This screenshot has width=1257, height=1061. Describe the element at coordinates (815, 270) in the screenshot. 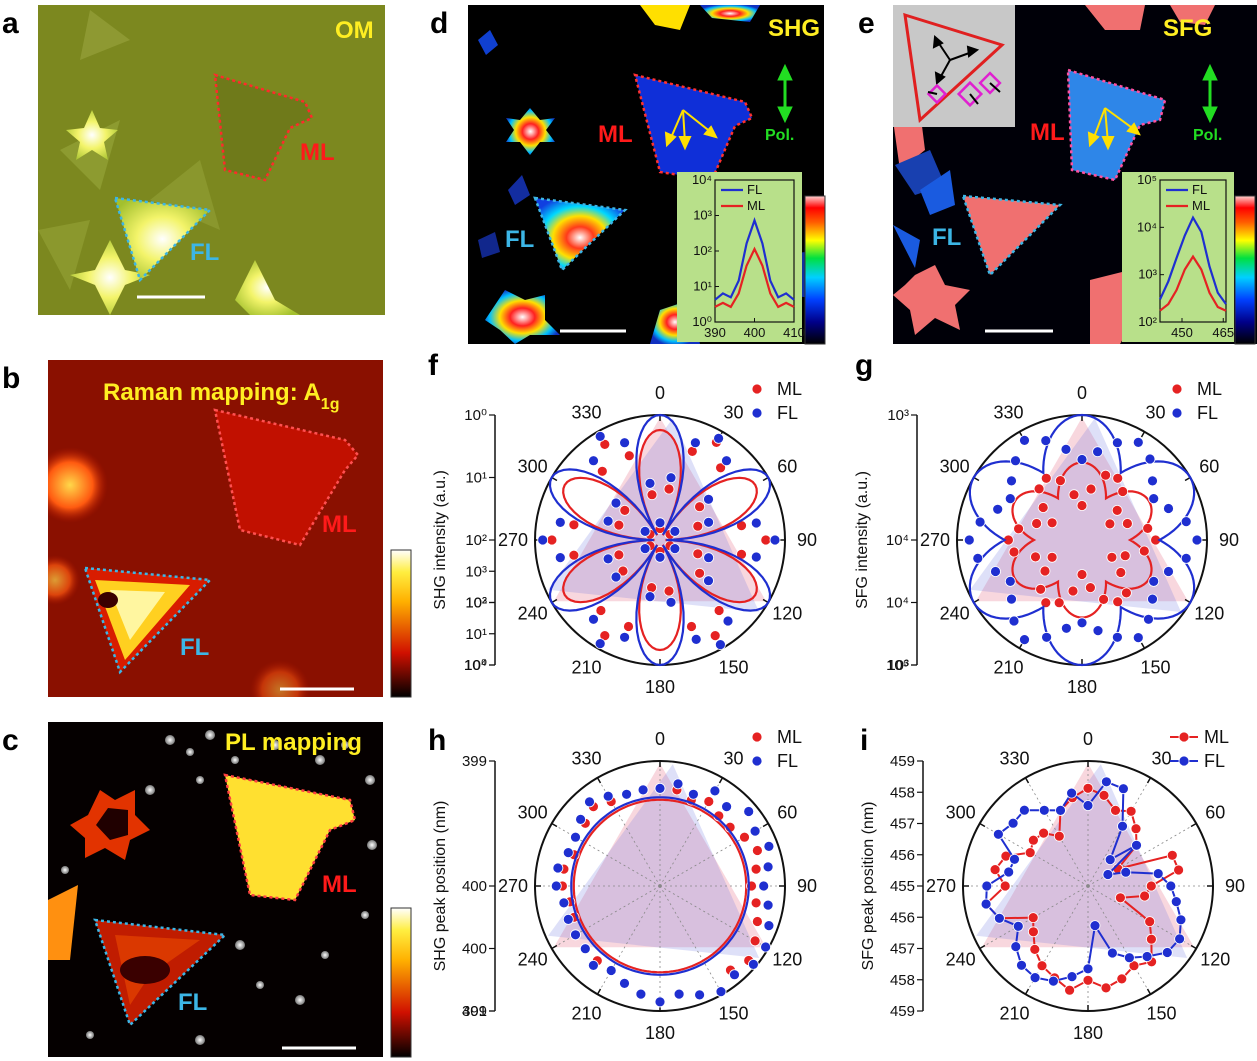

I see `colorbar` at that location.